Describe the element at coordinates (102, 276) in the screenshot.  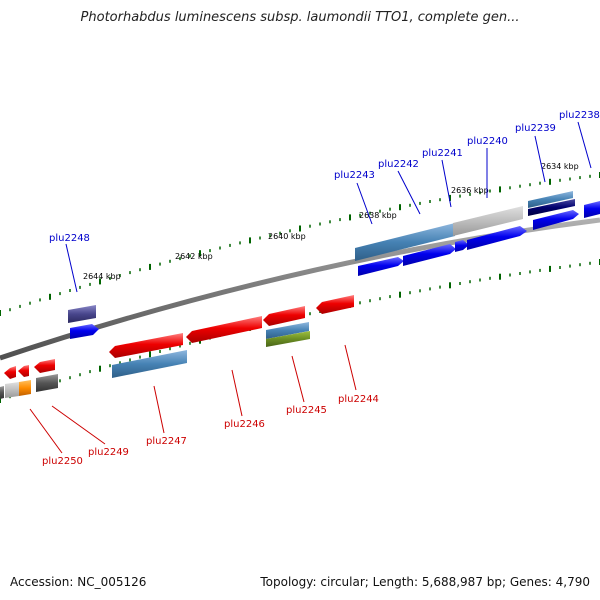
I see `kbp-label: 2644 kbp` at that location.